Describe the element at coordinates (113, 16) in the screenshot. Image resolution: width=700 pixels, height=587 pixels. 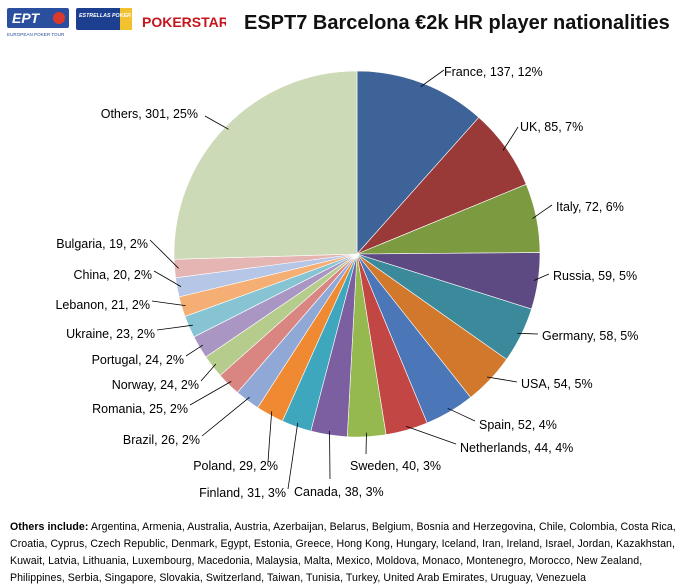
I see `estrellas-logo-text: ESTRELLAS POKER TOUR` at that location.